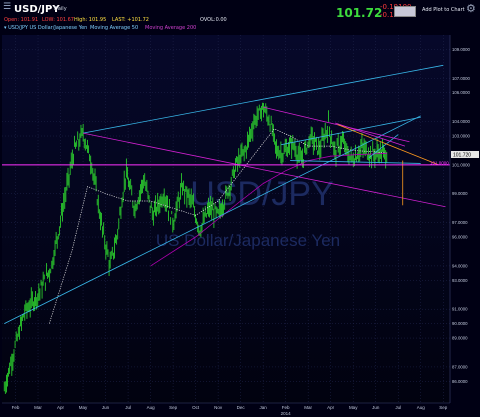  What do you see at coordinates (286, 413) in the screenshot?
I see `x-year-label: 2014` at bounding box center [286, 413].